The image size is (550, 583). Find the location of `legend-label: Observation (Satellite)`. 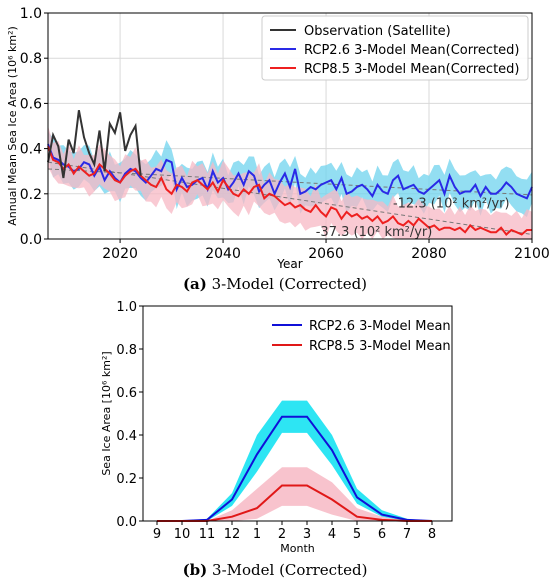

legend-label: Observation (Satellite) is located at coordinates (377, 31).